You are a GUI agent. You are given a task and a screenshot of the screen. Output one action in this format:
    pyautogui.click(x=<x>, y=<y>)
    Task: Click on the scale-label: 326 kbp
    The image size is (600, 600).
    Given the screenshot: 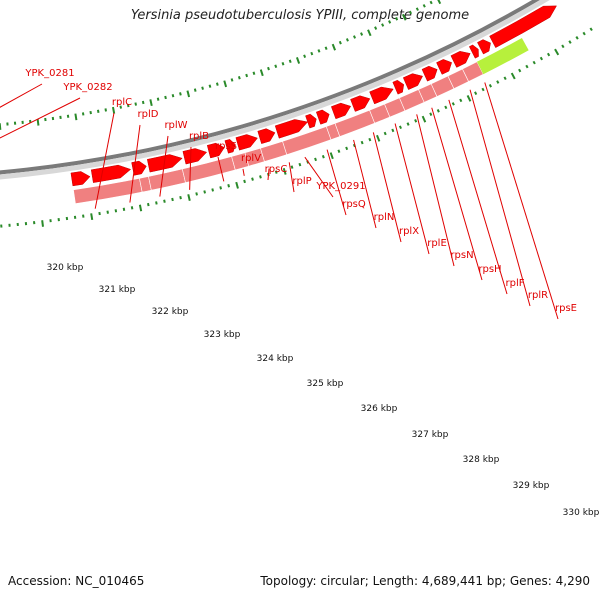 What is the action you would take?
    pyautogui.click(x=379, y=409)
    